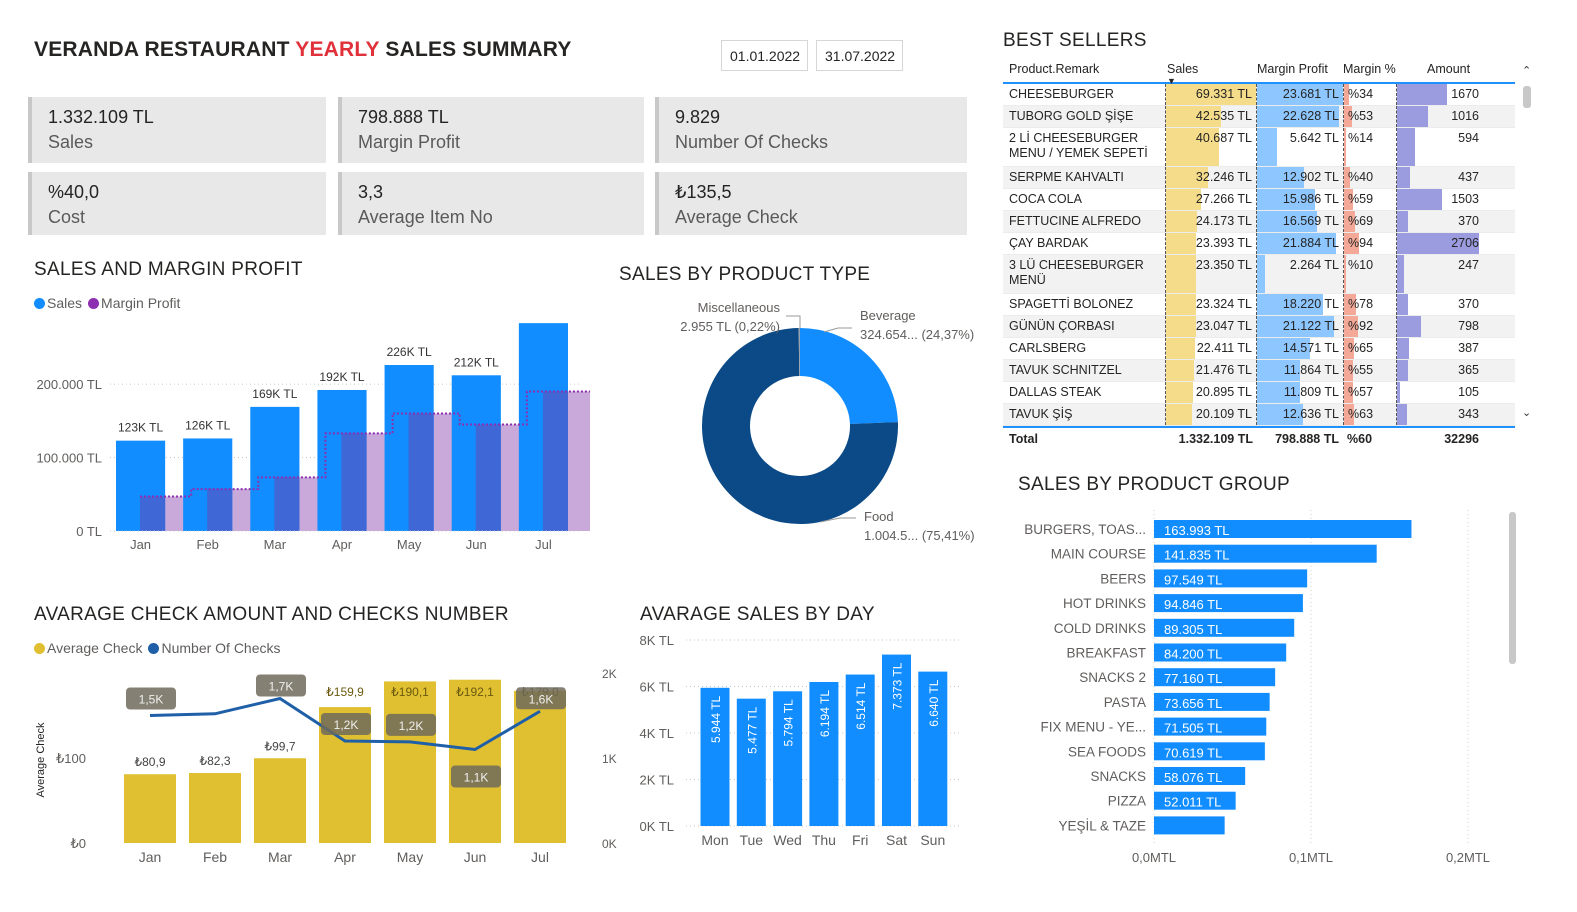 The image size is (1577, 912). Describe the element at coordinates (1369, 69) in the screenshot. I see `col-margin-pct: Margin %` at that location.